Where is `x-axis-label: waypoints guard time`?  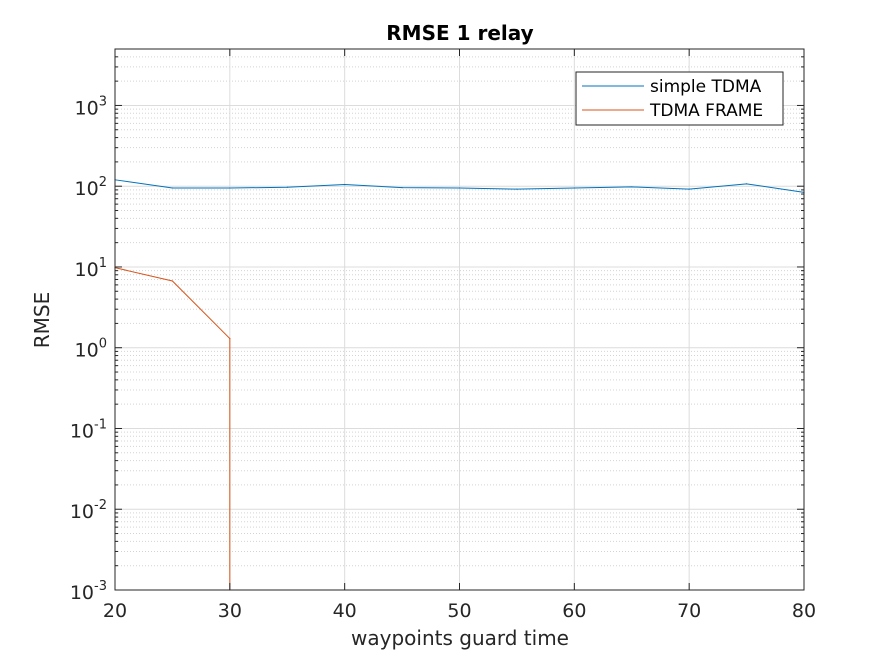
x-axis-label: waypoints guard time is located at coordinates (460, 638).